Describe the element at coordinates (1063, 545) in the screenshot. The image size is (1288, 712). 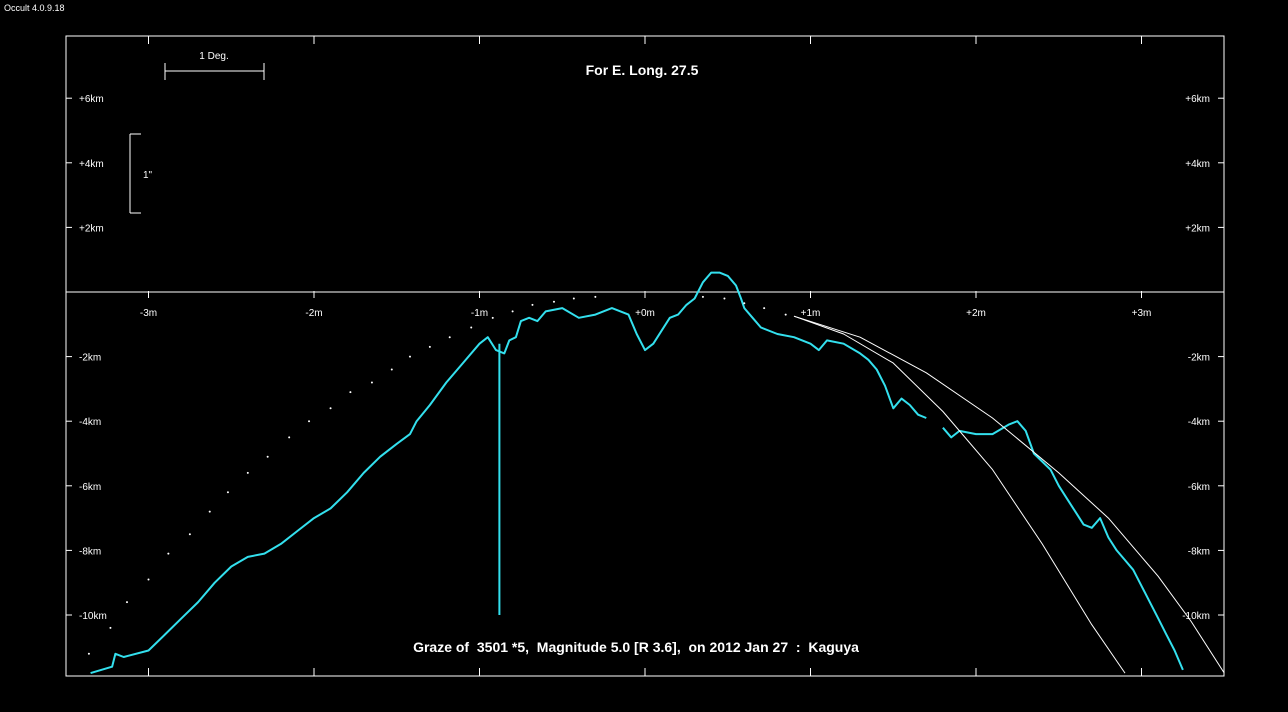
I see `limb-profile-line` at that location.